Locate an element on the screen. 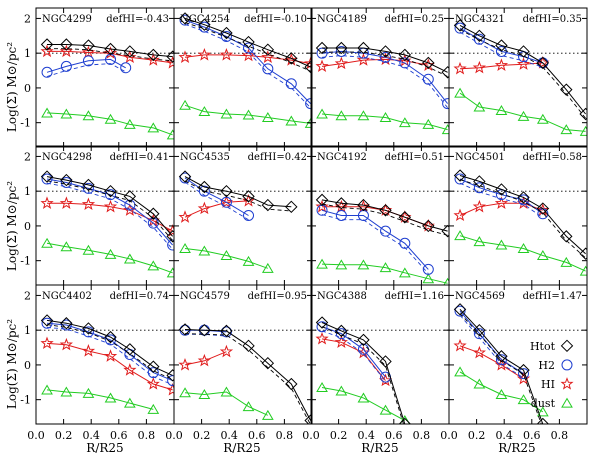 This screenshot has height=459, width=600. legend-label: H2 is located at coordinates (546, 365).